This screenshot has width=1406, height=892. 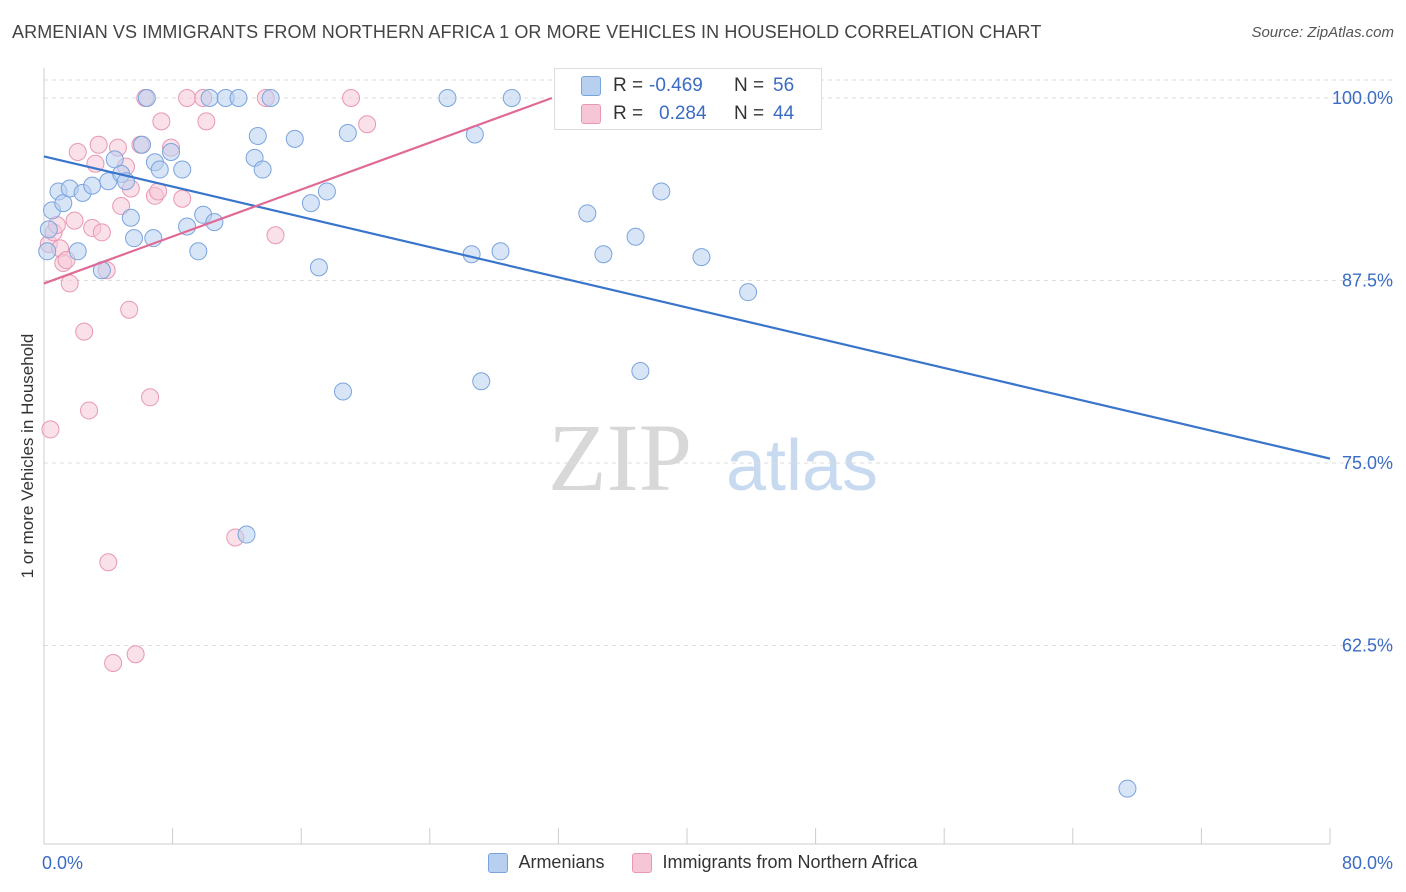 I want to click on y-tick-label: 75.0%, so click(x=1367, y=463).